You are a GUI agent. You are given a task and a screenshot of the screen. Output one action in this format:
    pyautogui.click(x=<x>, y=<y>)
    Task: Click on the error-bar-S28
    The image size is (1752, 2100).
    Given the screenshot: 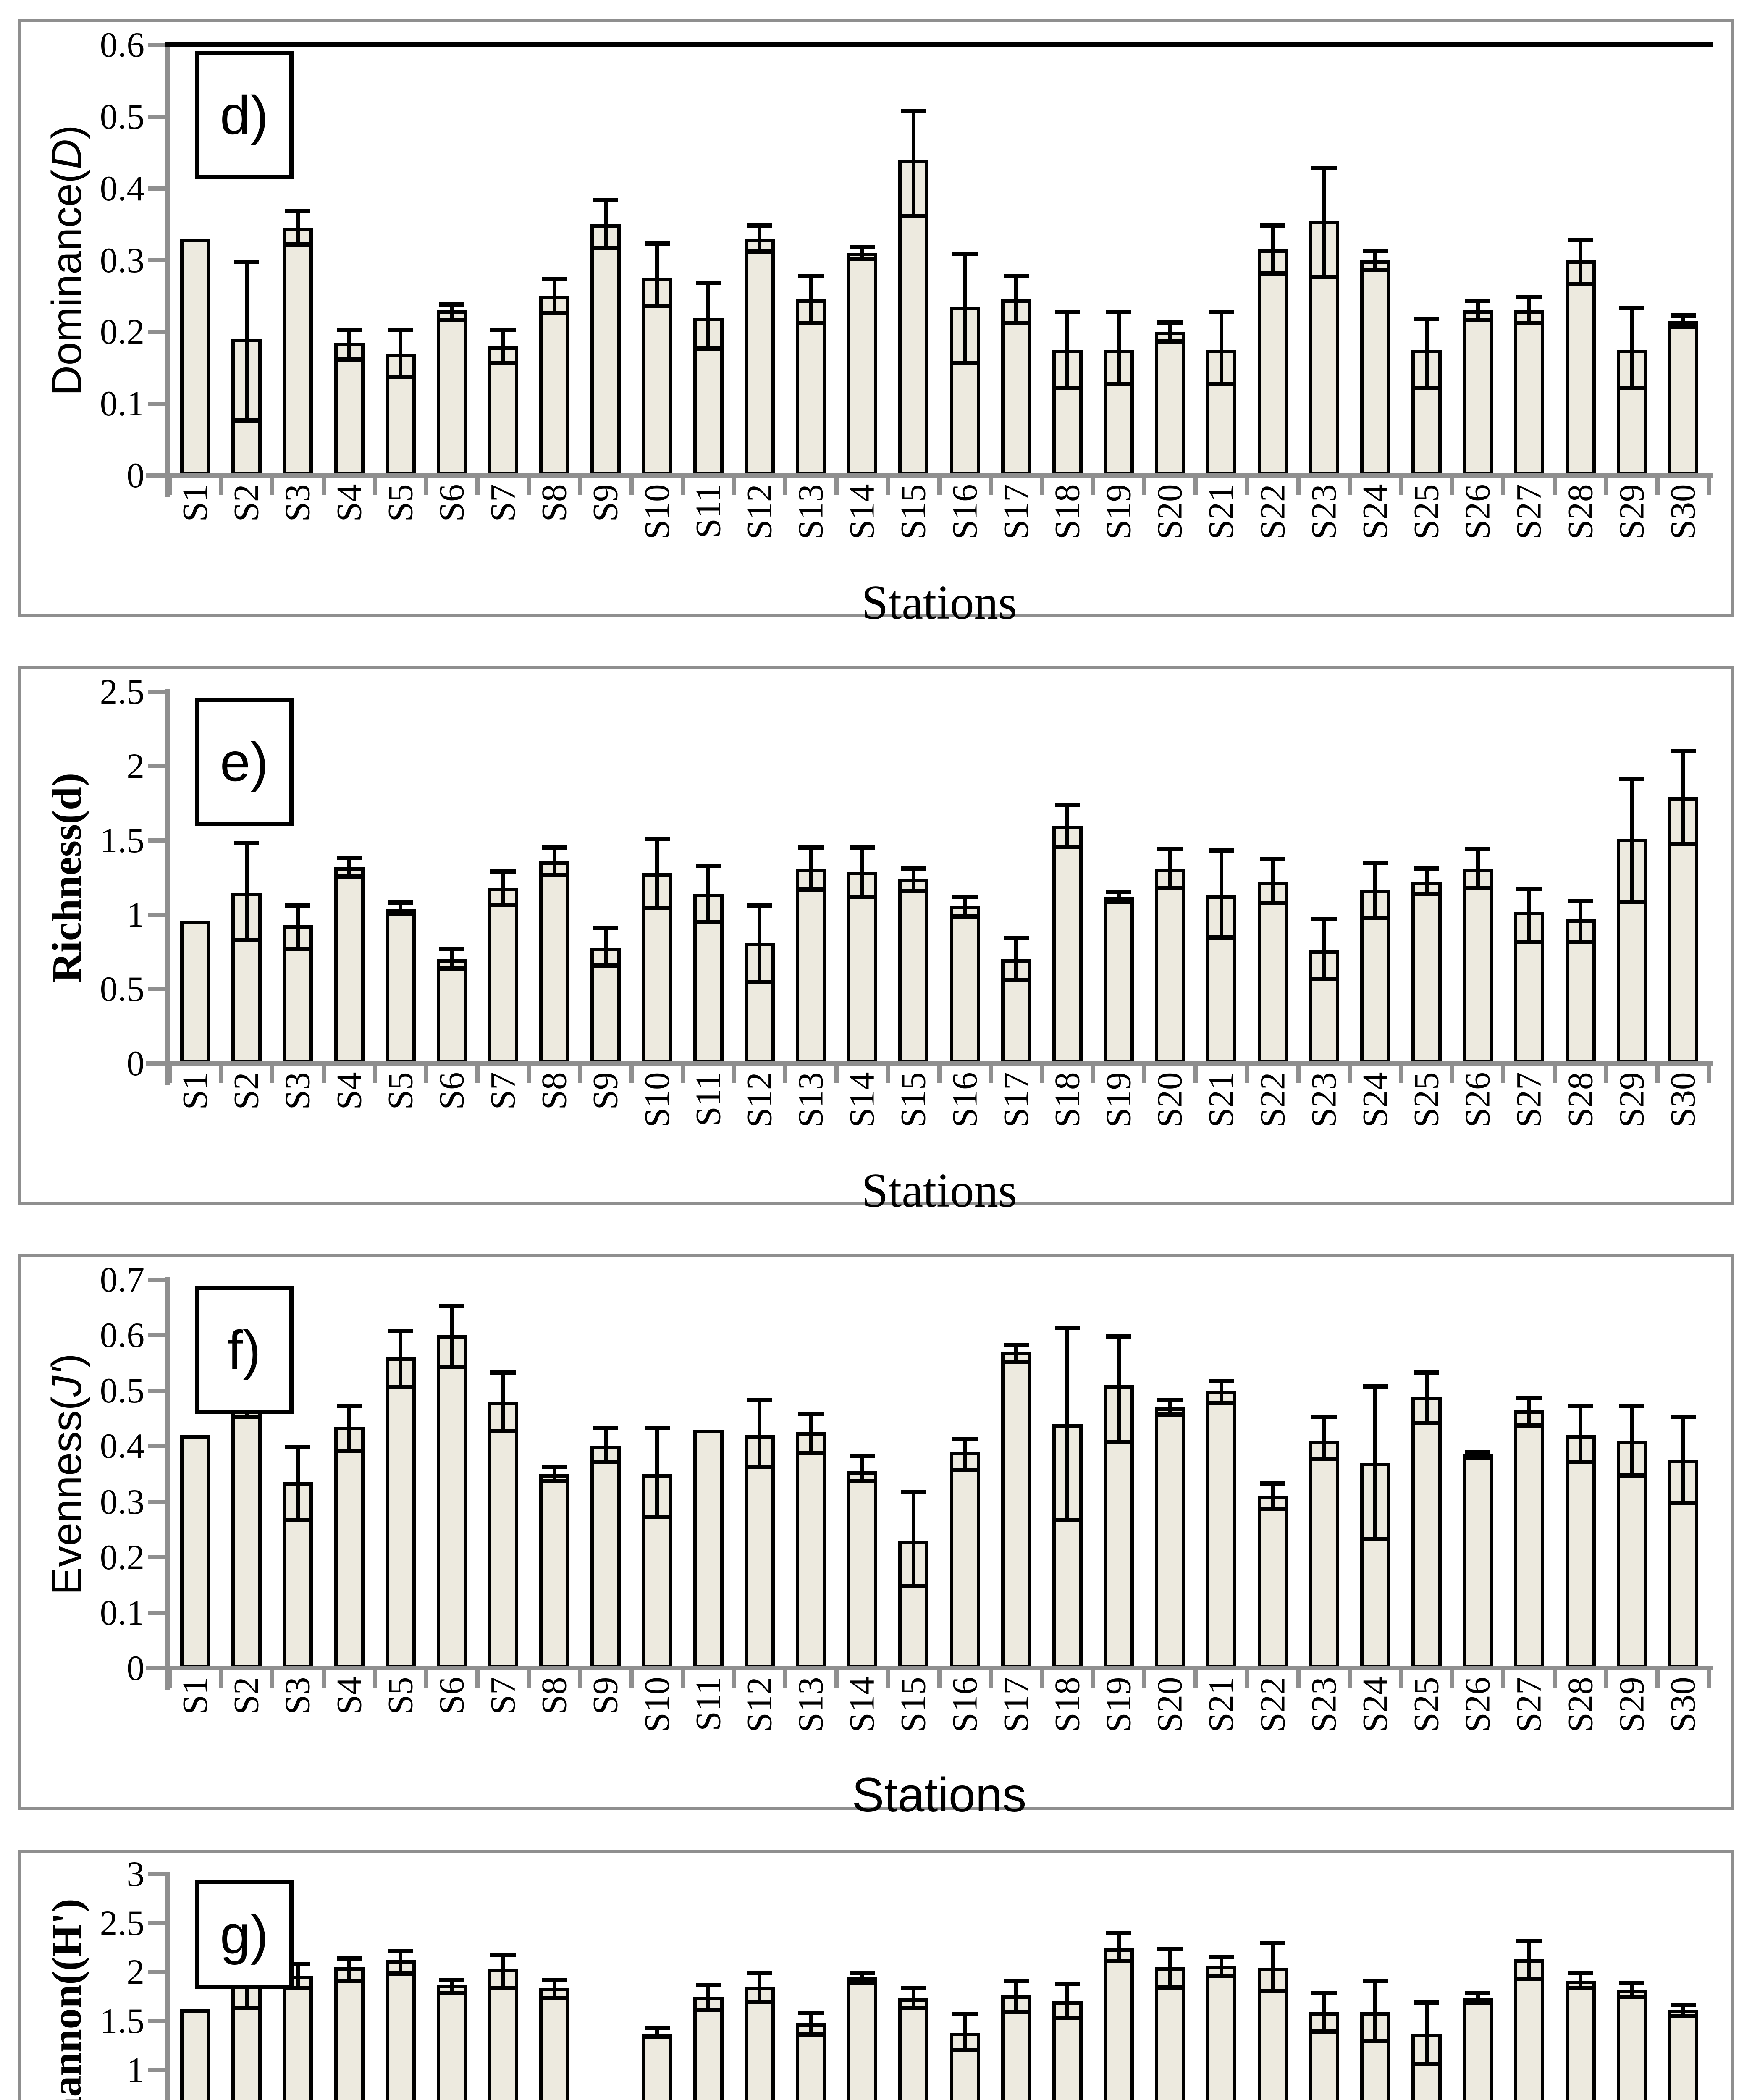 What is the action you would take?
    pyautogui.click(x=1581, y=262)
    